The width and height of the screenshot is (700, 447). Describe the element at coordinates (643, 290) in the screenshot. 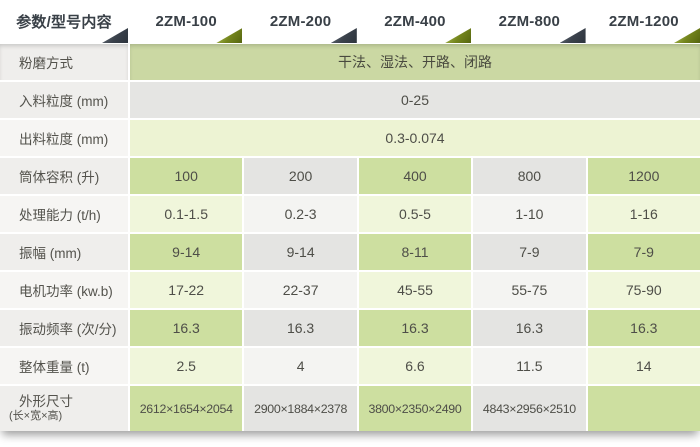

I see `cell-power-2zm-1200: 75-90` at that location.